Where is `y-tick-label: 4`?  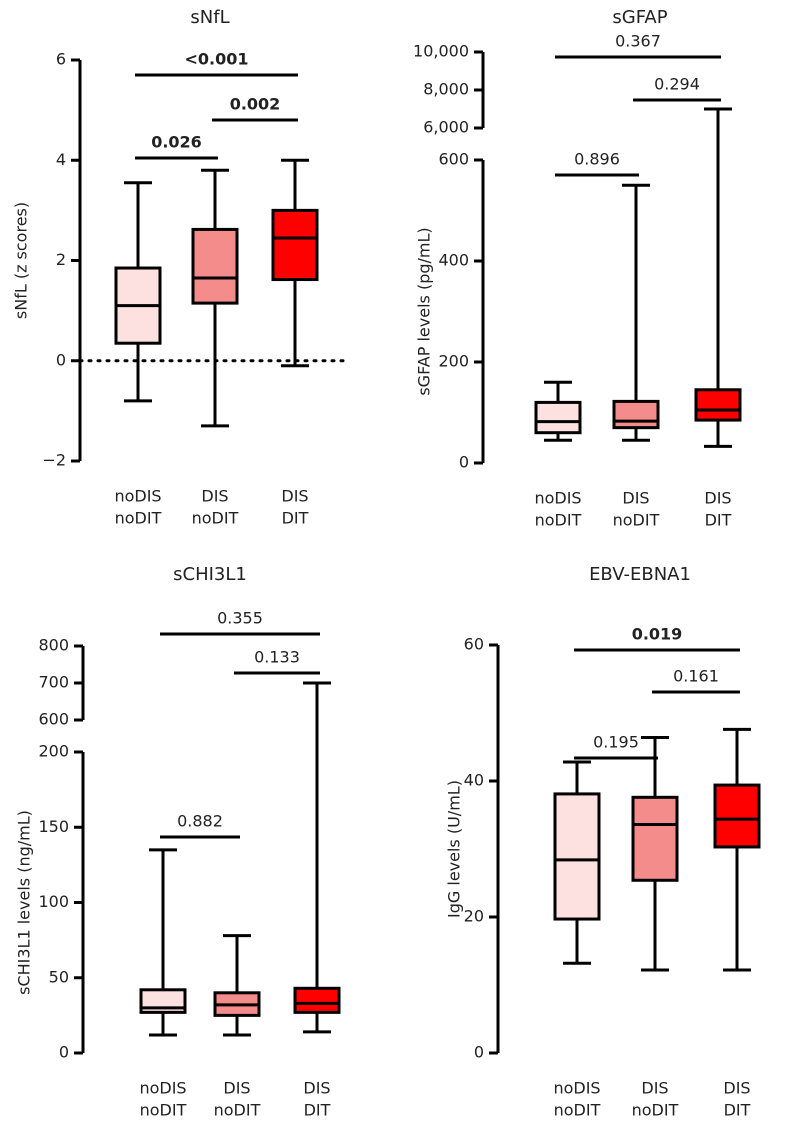
y-tick-label: 4 is located at coordinates (61, 159).